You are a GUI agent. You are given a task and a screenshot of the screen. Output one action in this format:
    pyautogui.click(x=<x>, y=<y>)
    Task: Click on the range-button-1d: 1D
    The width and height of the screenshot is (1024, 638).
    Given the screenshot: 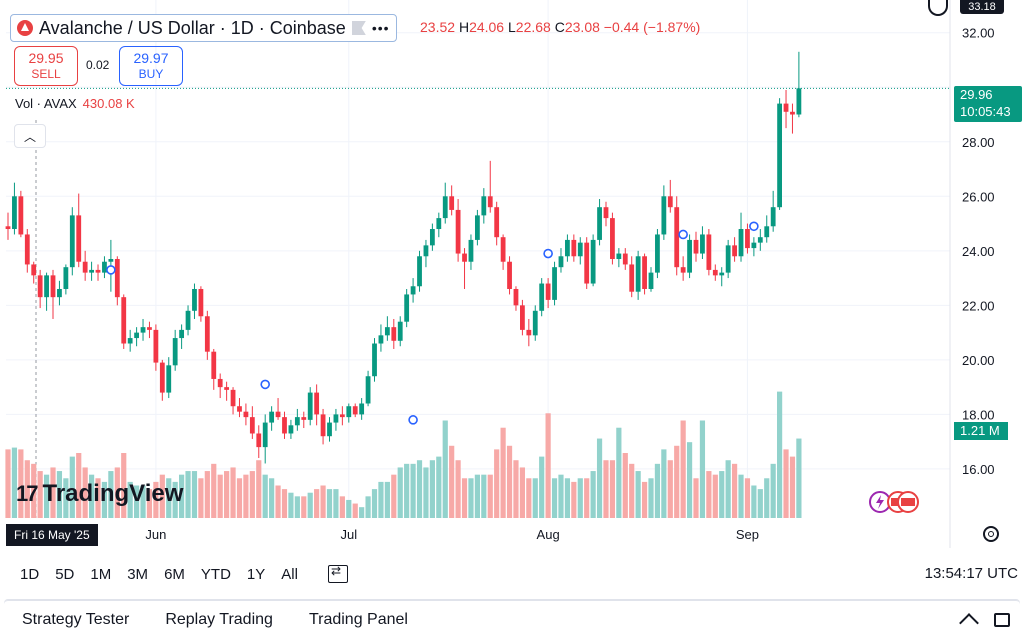 What is the action you would take?
    pyautogui.click(x=30, y=574)
    